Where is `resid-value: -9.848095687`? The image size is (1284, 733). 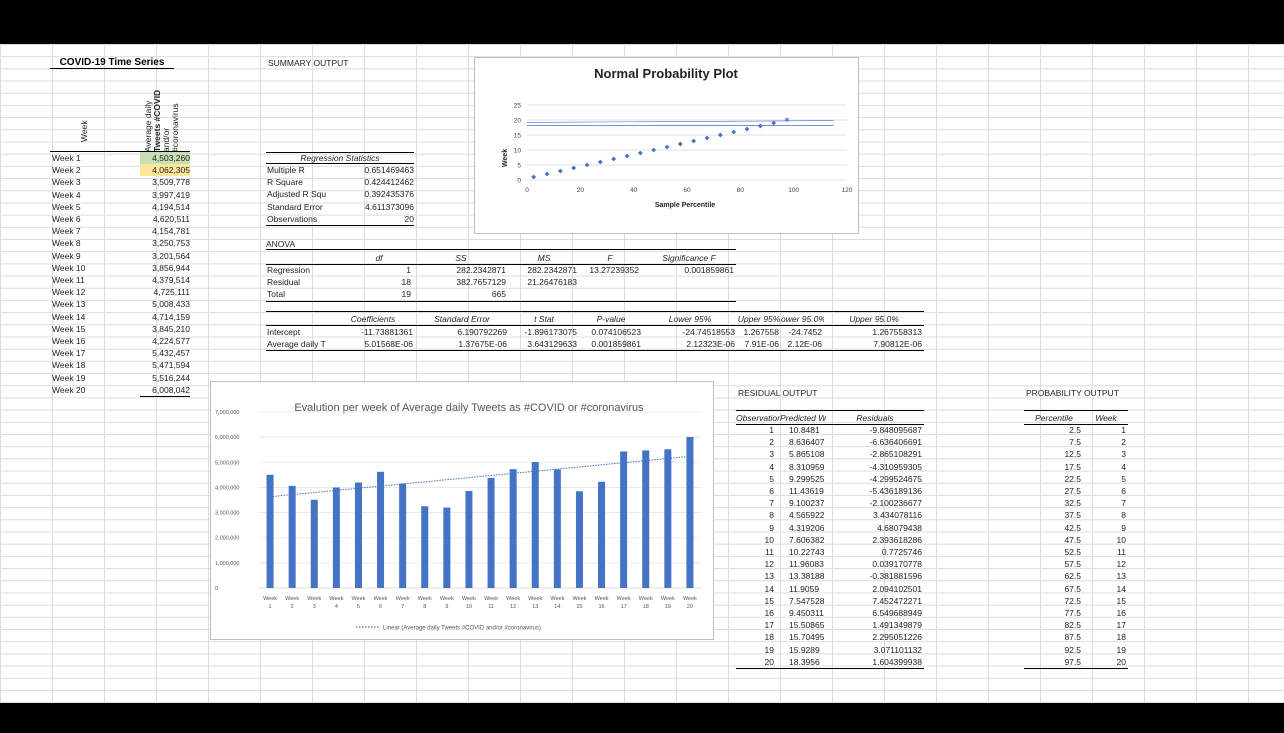
resid-value: -9.848095687 is located at coordinates (895, 430).